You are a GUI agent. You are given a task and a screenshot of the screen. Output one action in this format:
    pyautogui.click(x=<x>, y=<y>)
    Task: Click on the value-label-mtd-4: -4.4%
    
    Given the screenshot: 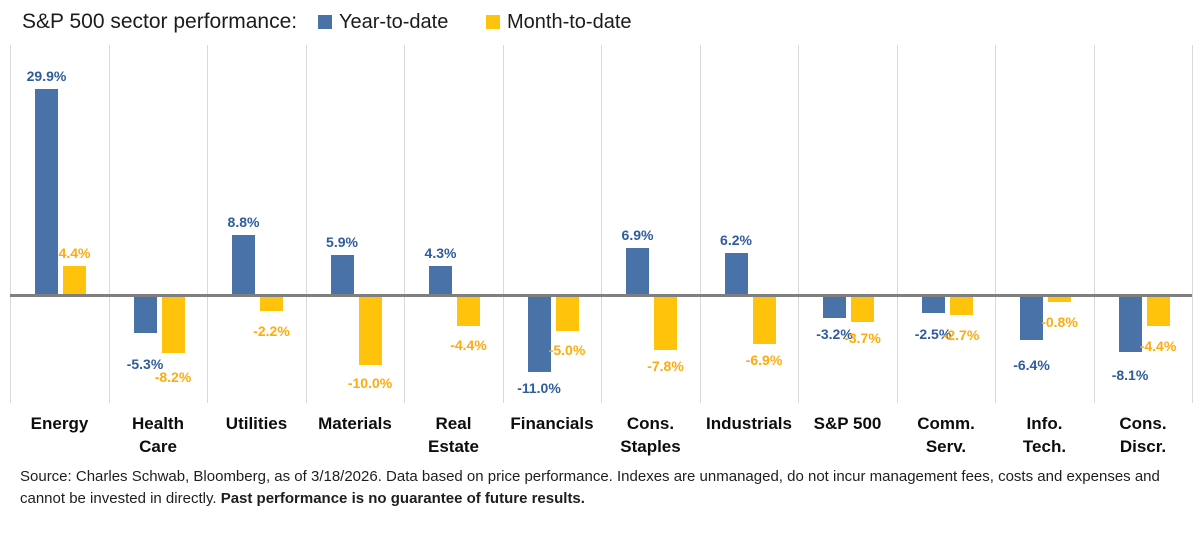 What is the action you would take?
    pyautogui.click(x=468, y=345)
    